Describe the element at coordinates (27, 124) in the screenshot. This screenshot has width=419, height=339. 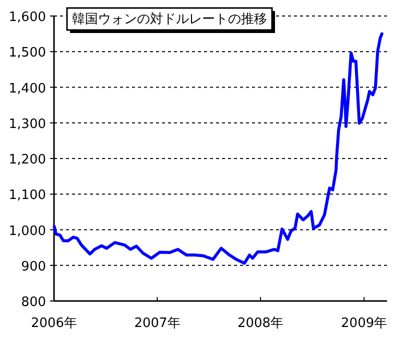
I see `y-tick-label: 1,300` at that location.